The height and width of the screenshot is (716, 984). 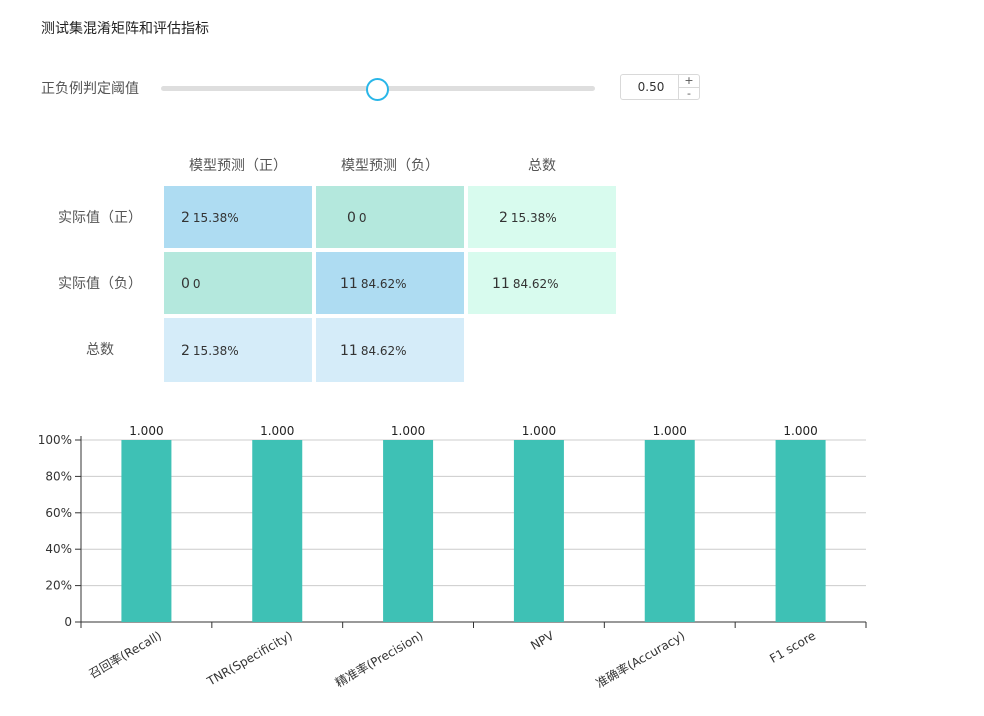 I want to click on row-header-actual-positive: 实际值（正）, so click(x=100, y=218).